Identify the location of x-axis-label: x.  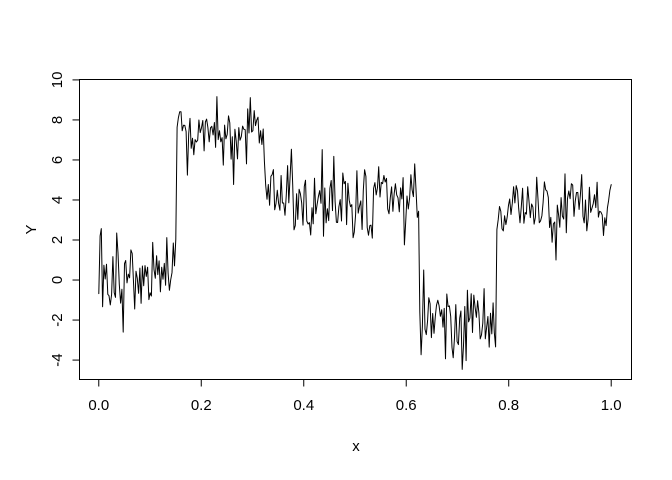
(356, 446).